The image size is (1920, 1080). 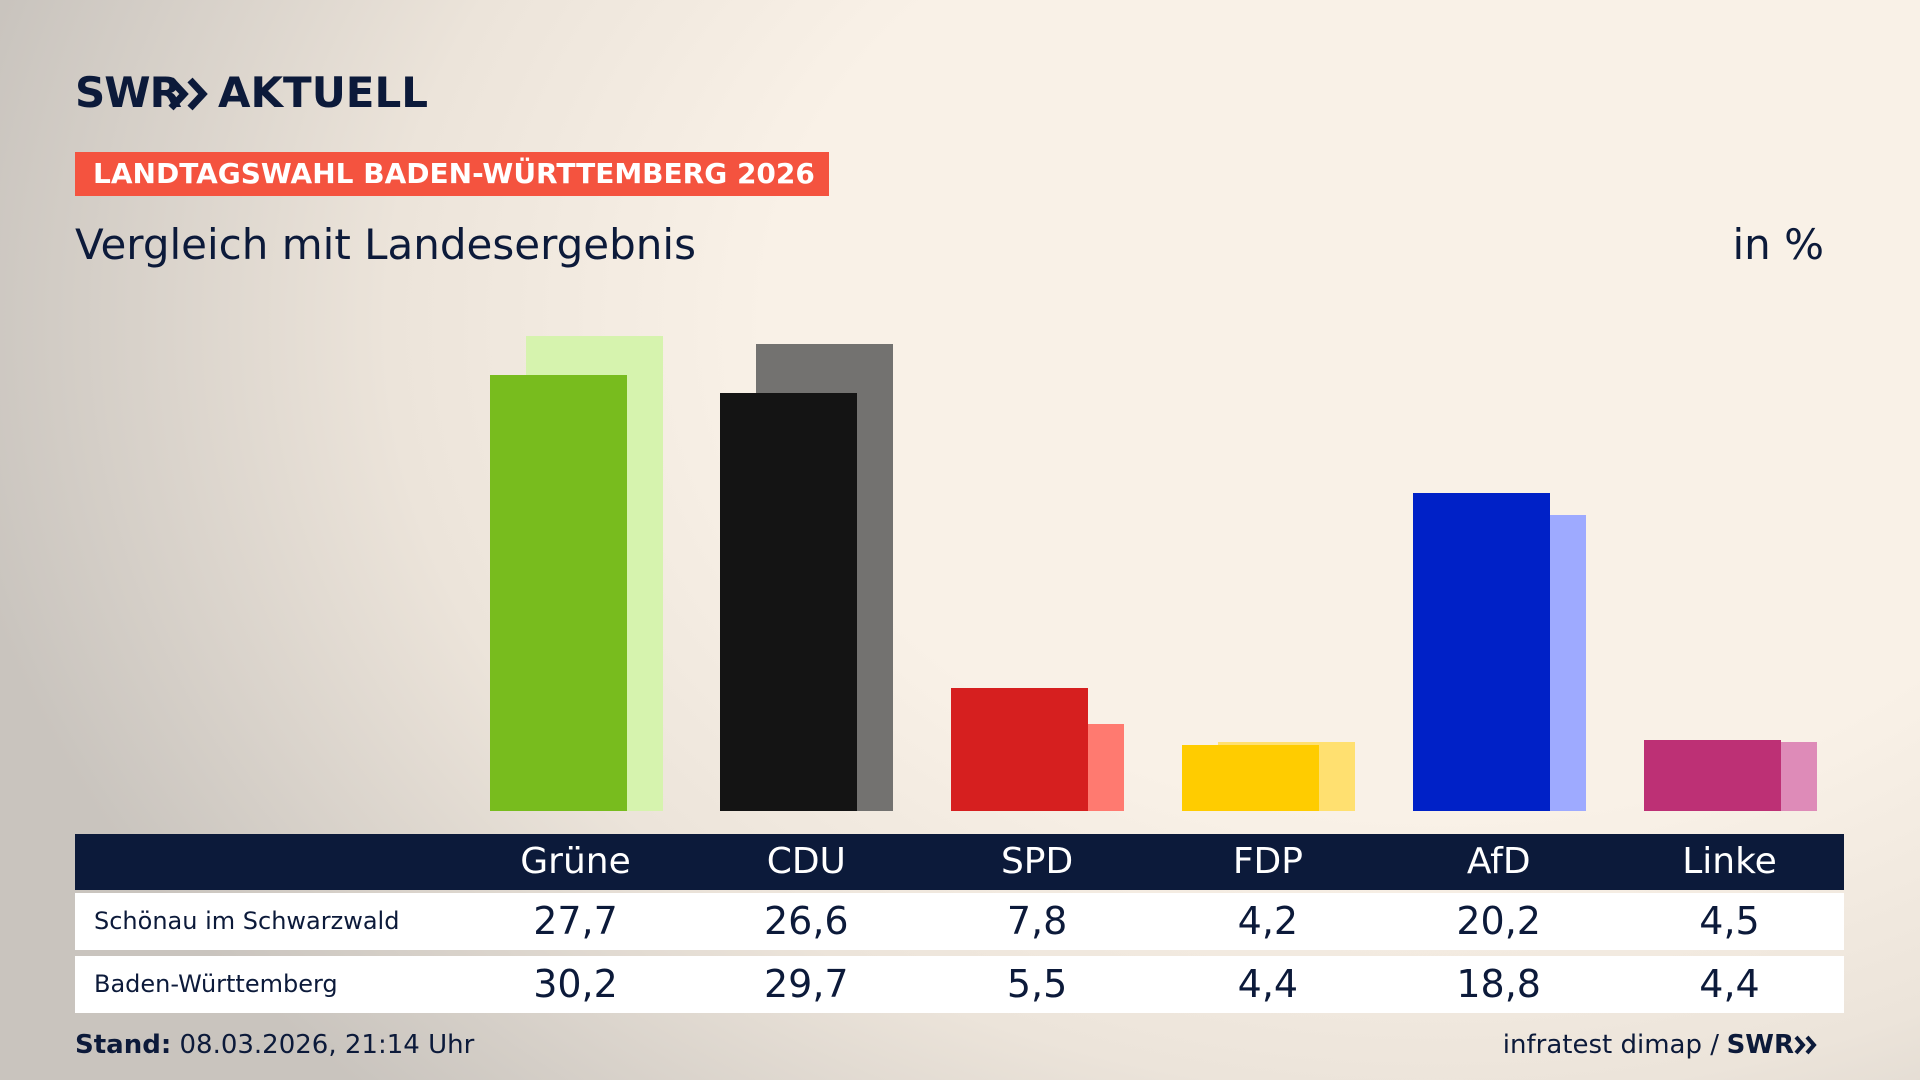 What do you see at coordinates (806, 921) in the screenshot?
I see `value-cell: 26,6` at bounding box center [806, 921].